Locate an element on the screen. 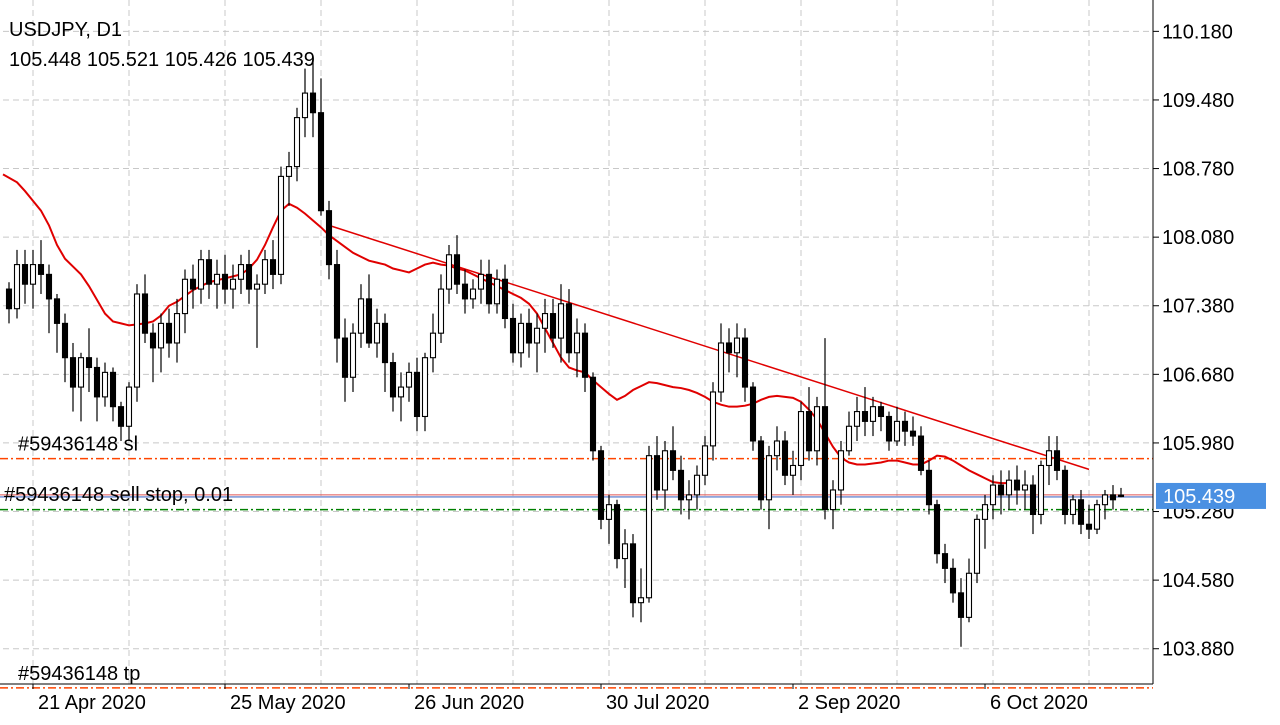  y-tick-label: 109.480 is located at coordinates (1198, 101).